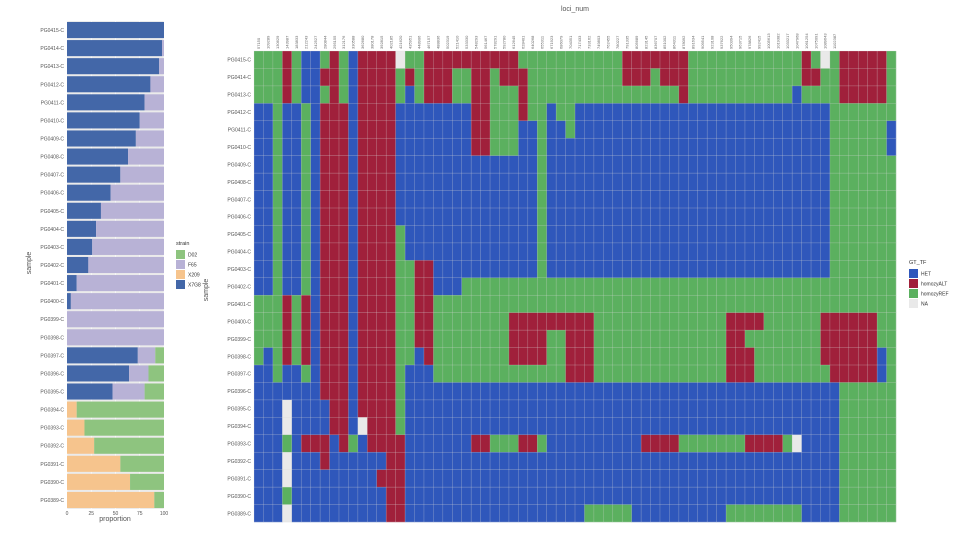 This screenshot has width=960, height=540. I want to click on heatmap-x-tick-label: 704351, so click(570, 42).